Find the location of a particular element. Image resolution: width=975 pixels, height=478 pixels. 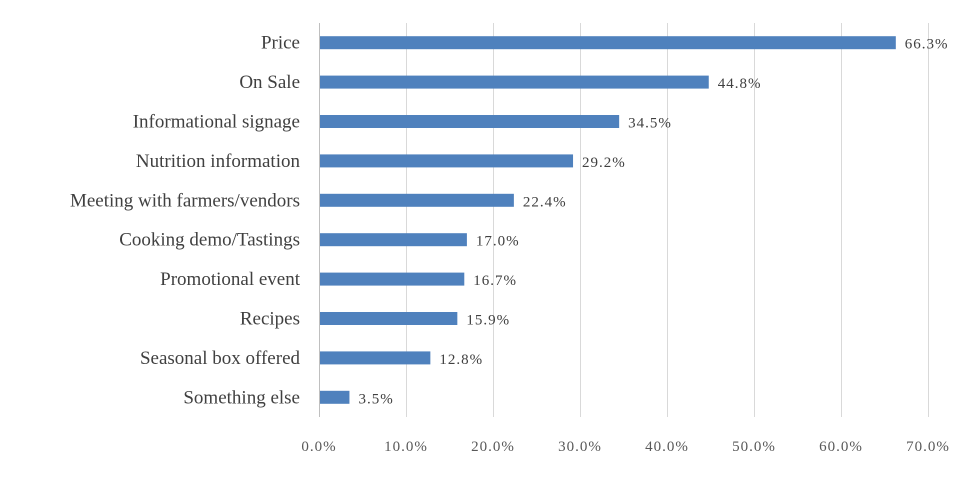

value-label: 17.0% is located at coordinates (498, 242).